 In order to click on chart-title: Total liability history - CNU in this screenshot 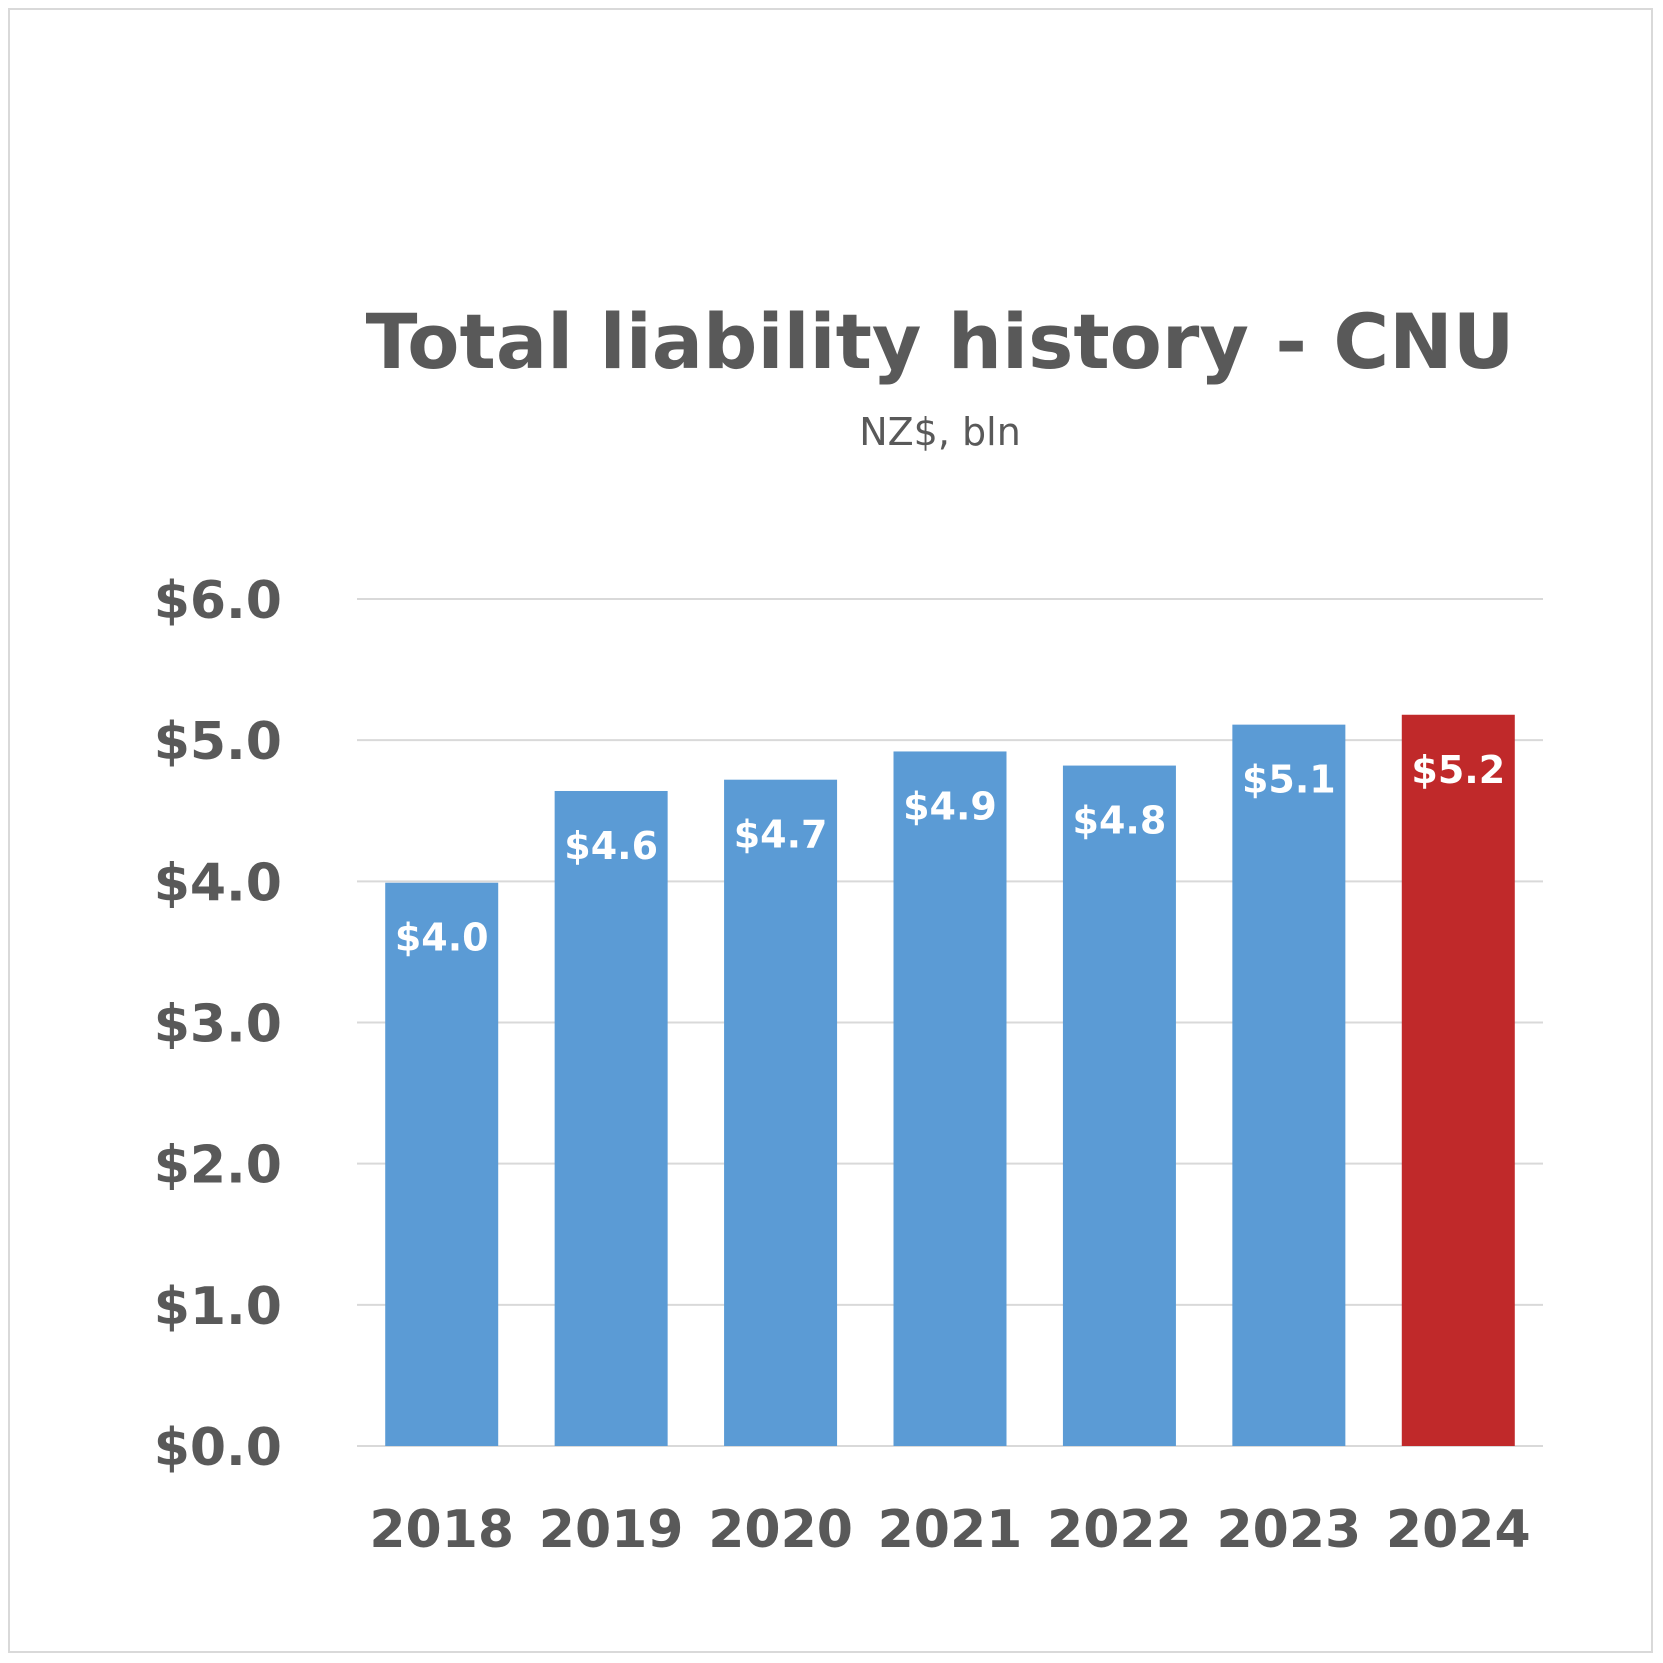, I will do `click(940, 341)`.